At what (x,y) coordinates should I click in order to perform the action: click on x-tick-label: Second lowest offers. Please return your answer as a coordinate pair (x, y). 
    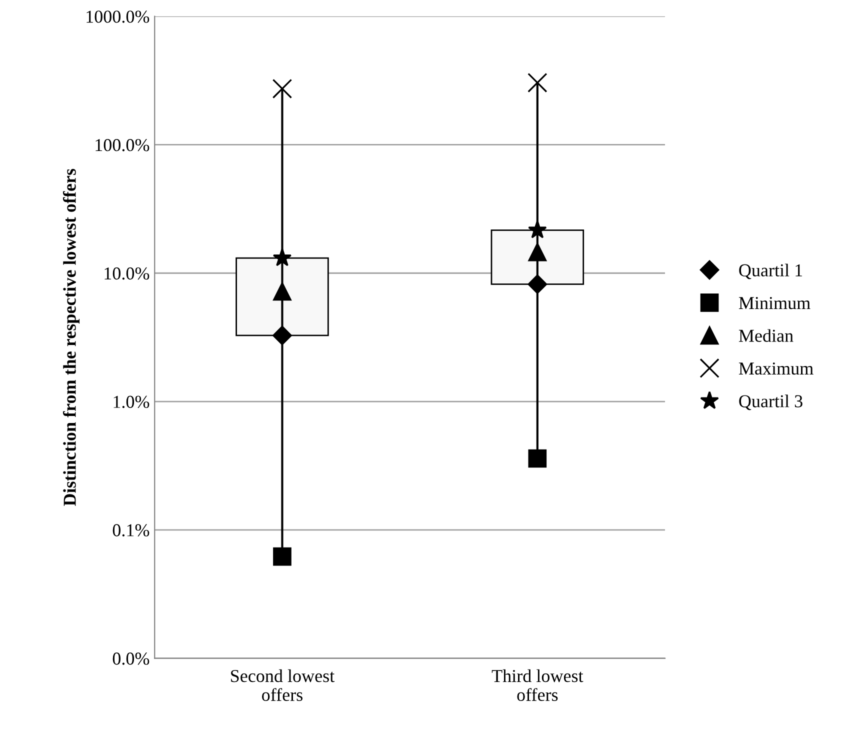
    Looking at the image, I should click on (283, 685).